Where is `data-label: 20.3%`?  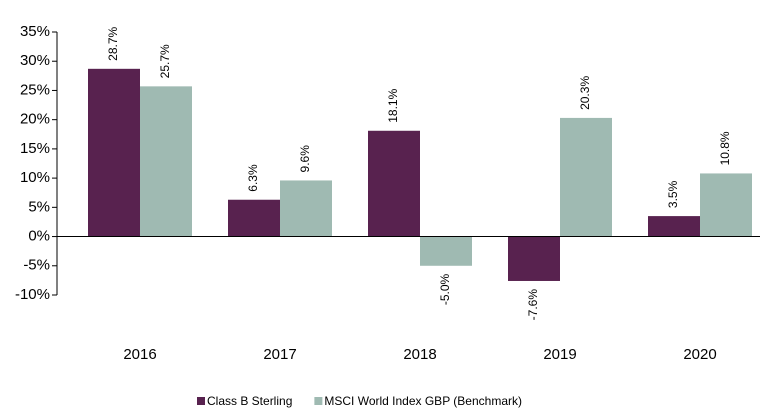
data-label: 20.3% is located at coordinates (585, 93).